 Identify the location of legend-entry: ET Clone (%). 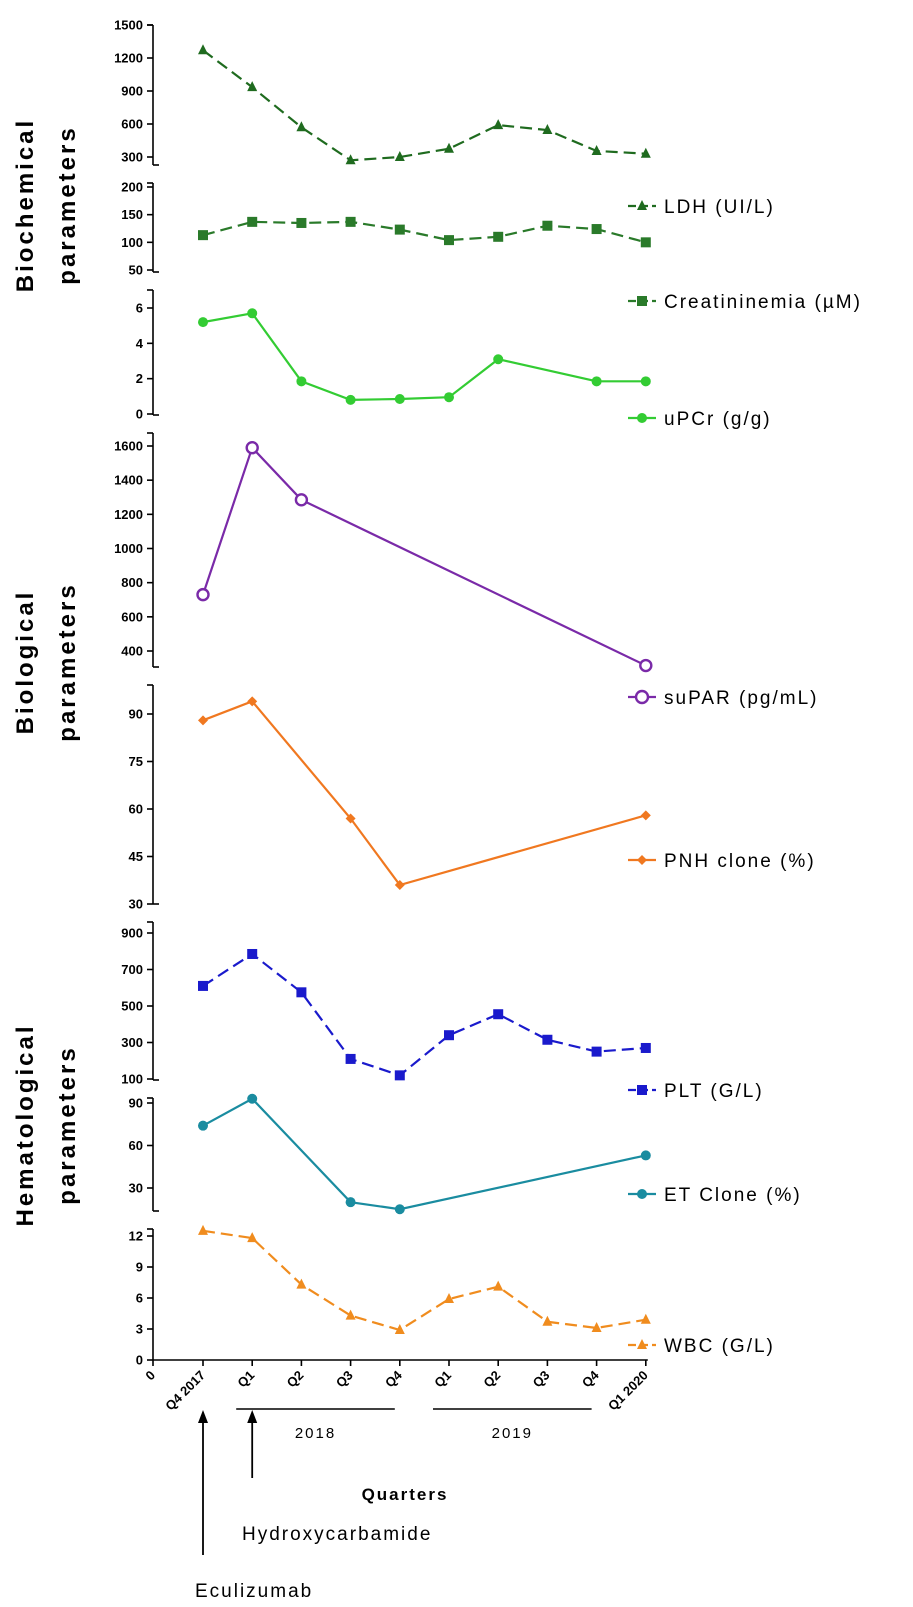
(715, 1195).